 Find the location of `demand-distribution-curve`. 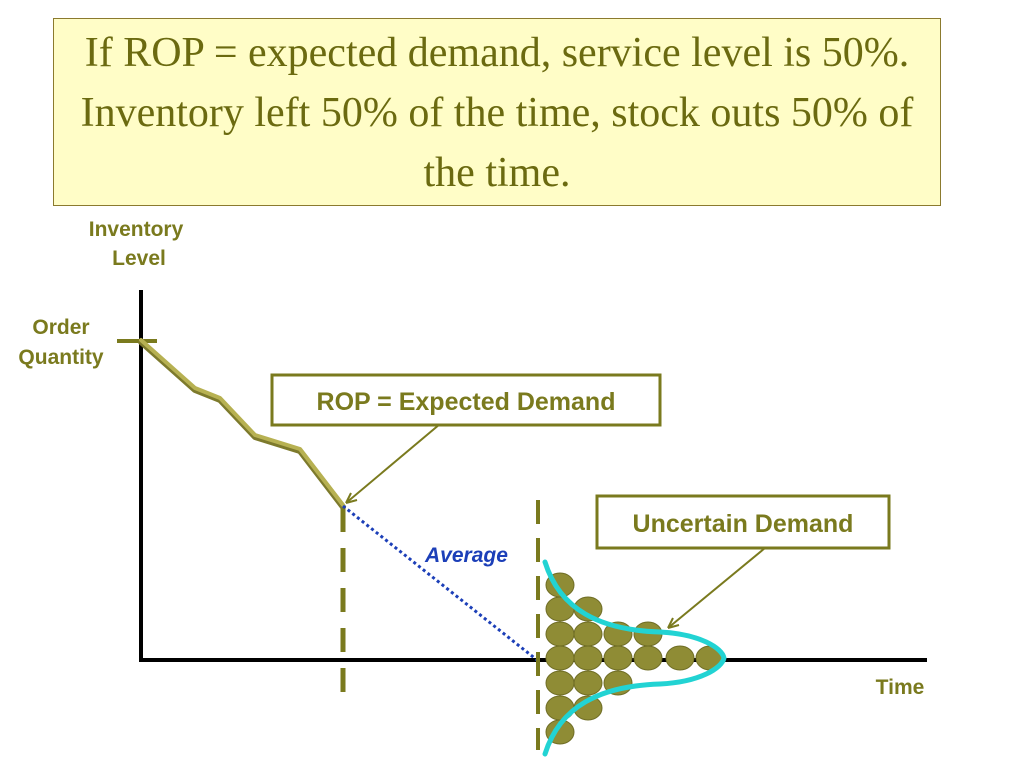

demand-distribution-curve is located at coordinates (634, 658).